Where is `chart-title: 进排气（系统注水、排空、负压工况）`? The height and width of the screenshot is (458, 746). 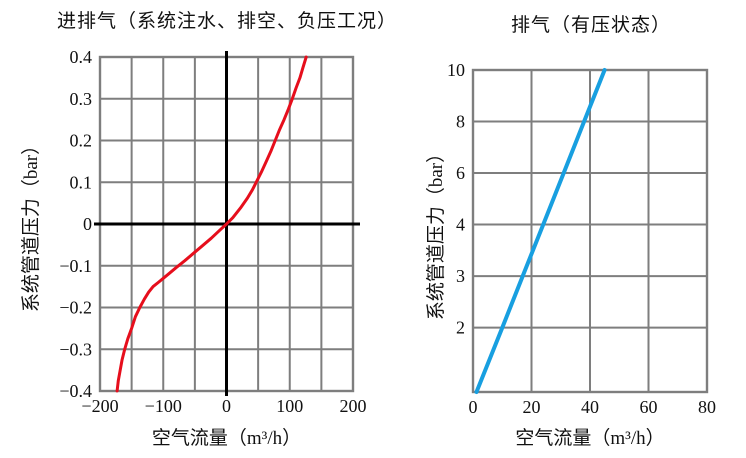
chart-title: 进排气（系统注水、排空、负压工况） is located at coordinates (226, 21).